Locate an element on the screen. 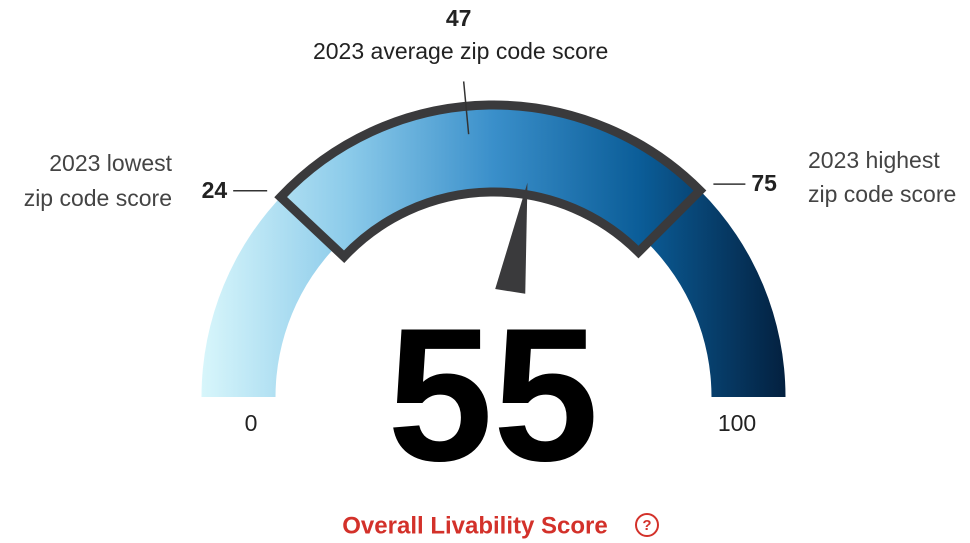 The height and width of the screenshot is (543, 970). score-value: 55 is located at coordinates (492, 395).